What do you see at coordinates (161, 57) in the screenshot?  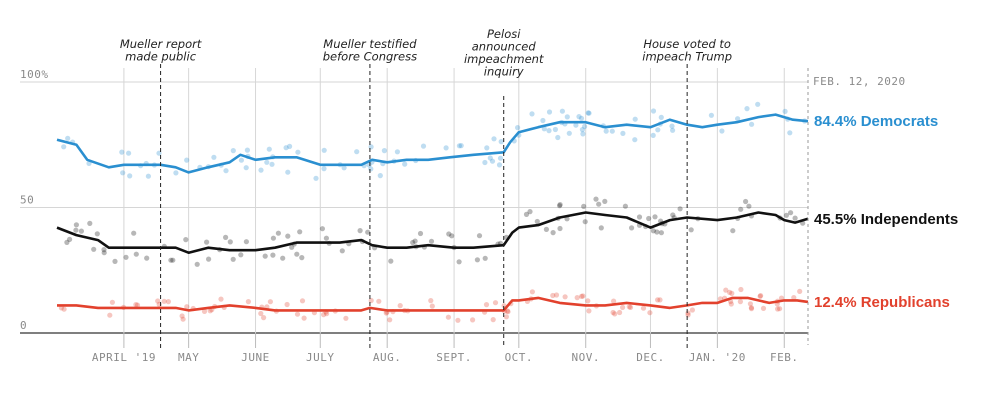 I see `event-annotation-line: made public` at bounding box center [161, 57].